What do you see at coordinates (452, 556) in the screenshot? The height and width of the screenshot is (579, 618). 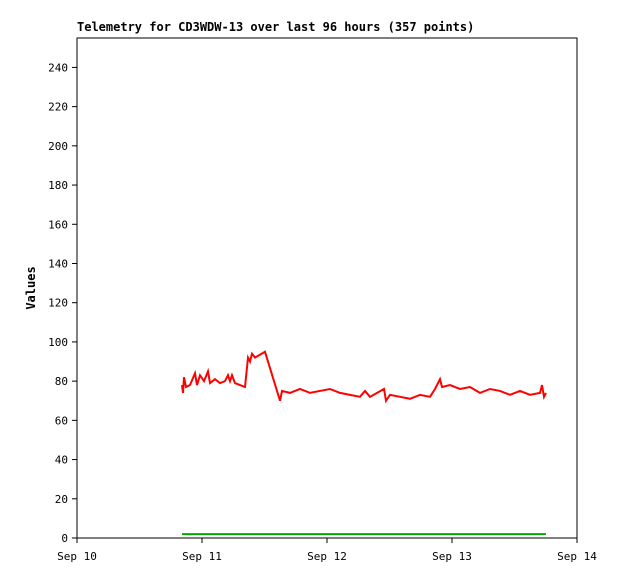 I see `x-tick-label: Sep 13` at bounding box center [452, 556].